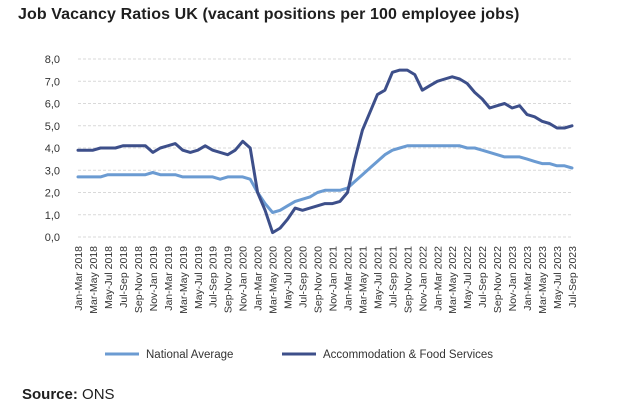 The width and height of the screenshot is (629, 415). Describe the element at coordinates (50, 394) in the screenshot. I see `source-label: Source:` at that location.